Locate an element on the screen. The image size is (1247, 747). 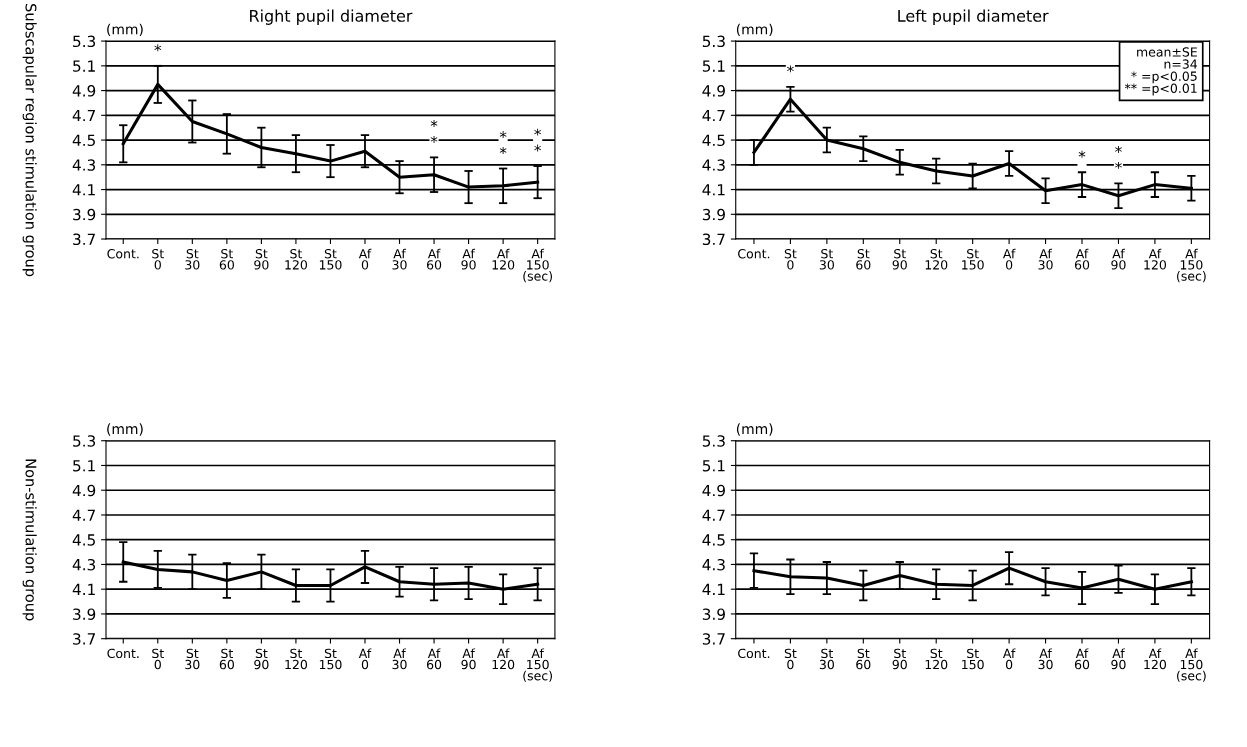
chart-title: Left pupil diameter is located at coordinates (973, 17).